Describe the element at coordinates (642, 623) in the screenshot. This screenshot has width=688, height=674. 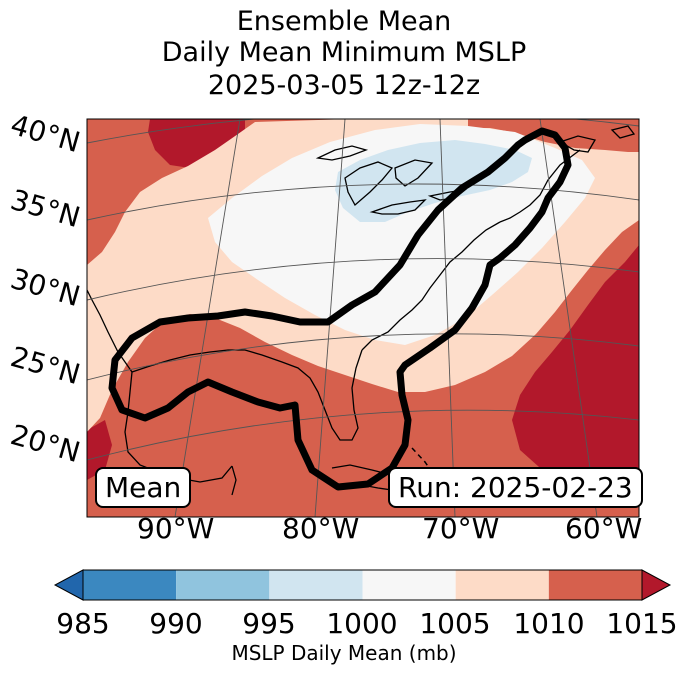
I see `colorbar-tick-1015: 1015` at that location.